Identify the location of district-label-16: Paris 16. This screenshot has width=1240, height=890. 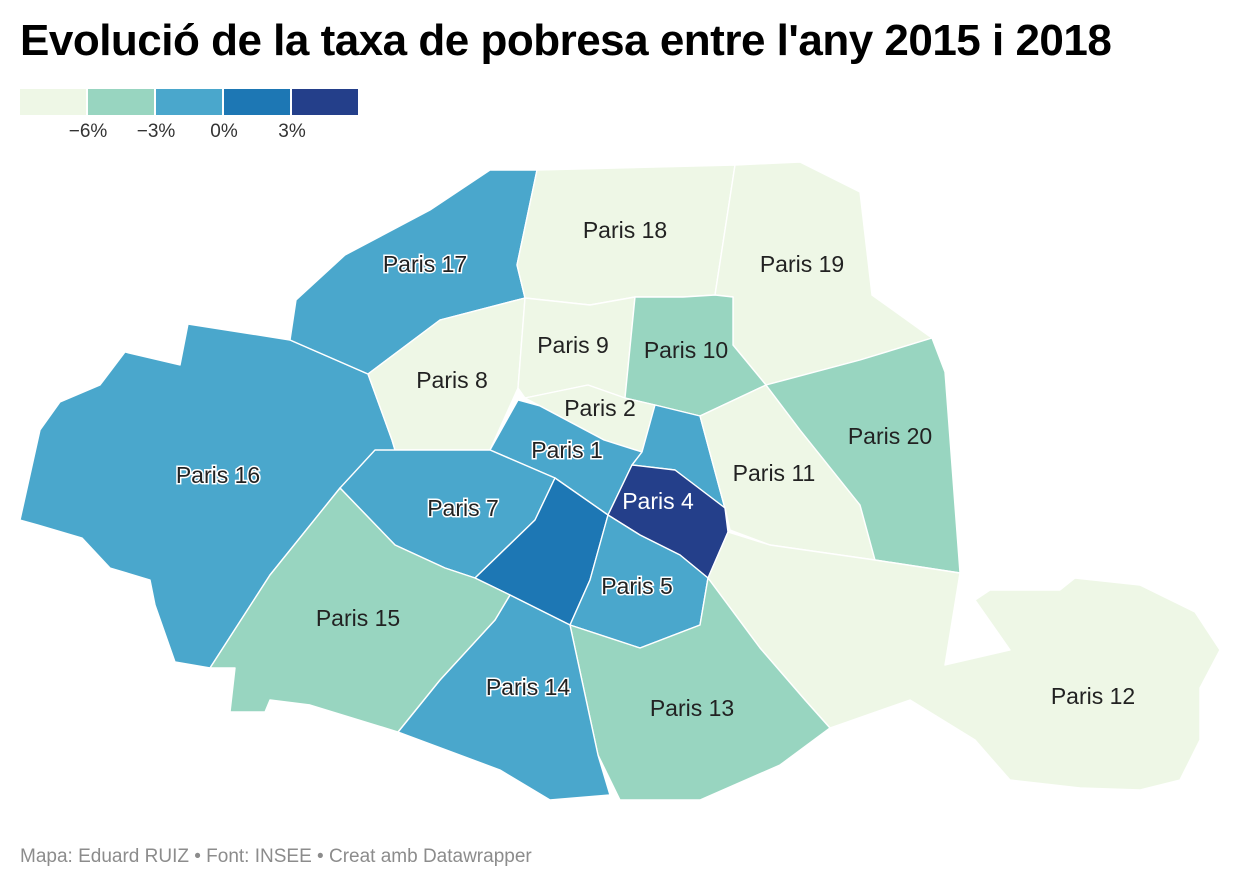
(218, 475).